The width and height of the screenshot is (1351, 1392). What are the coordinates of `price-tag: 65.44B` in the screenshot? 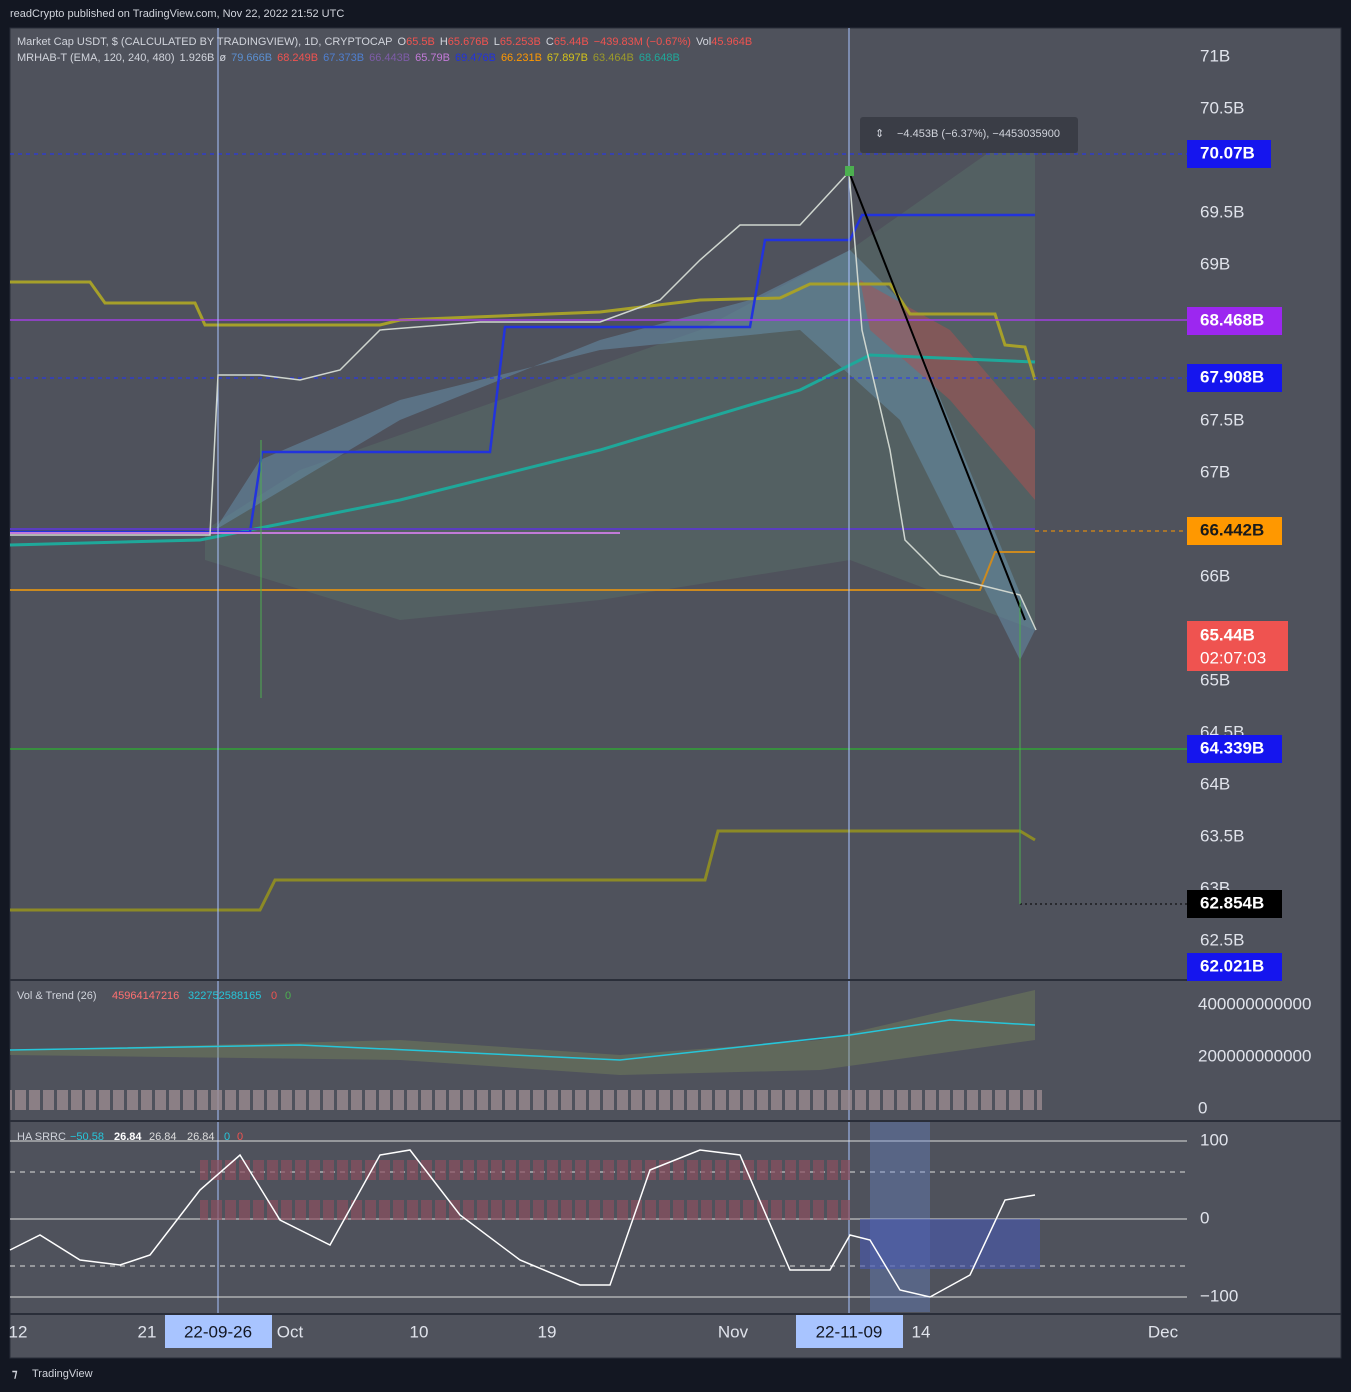 It's located at (1227, 634).